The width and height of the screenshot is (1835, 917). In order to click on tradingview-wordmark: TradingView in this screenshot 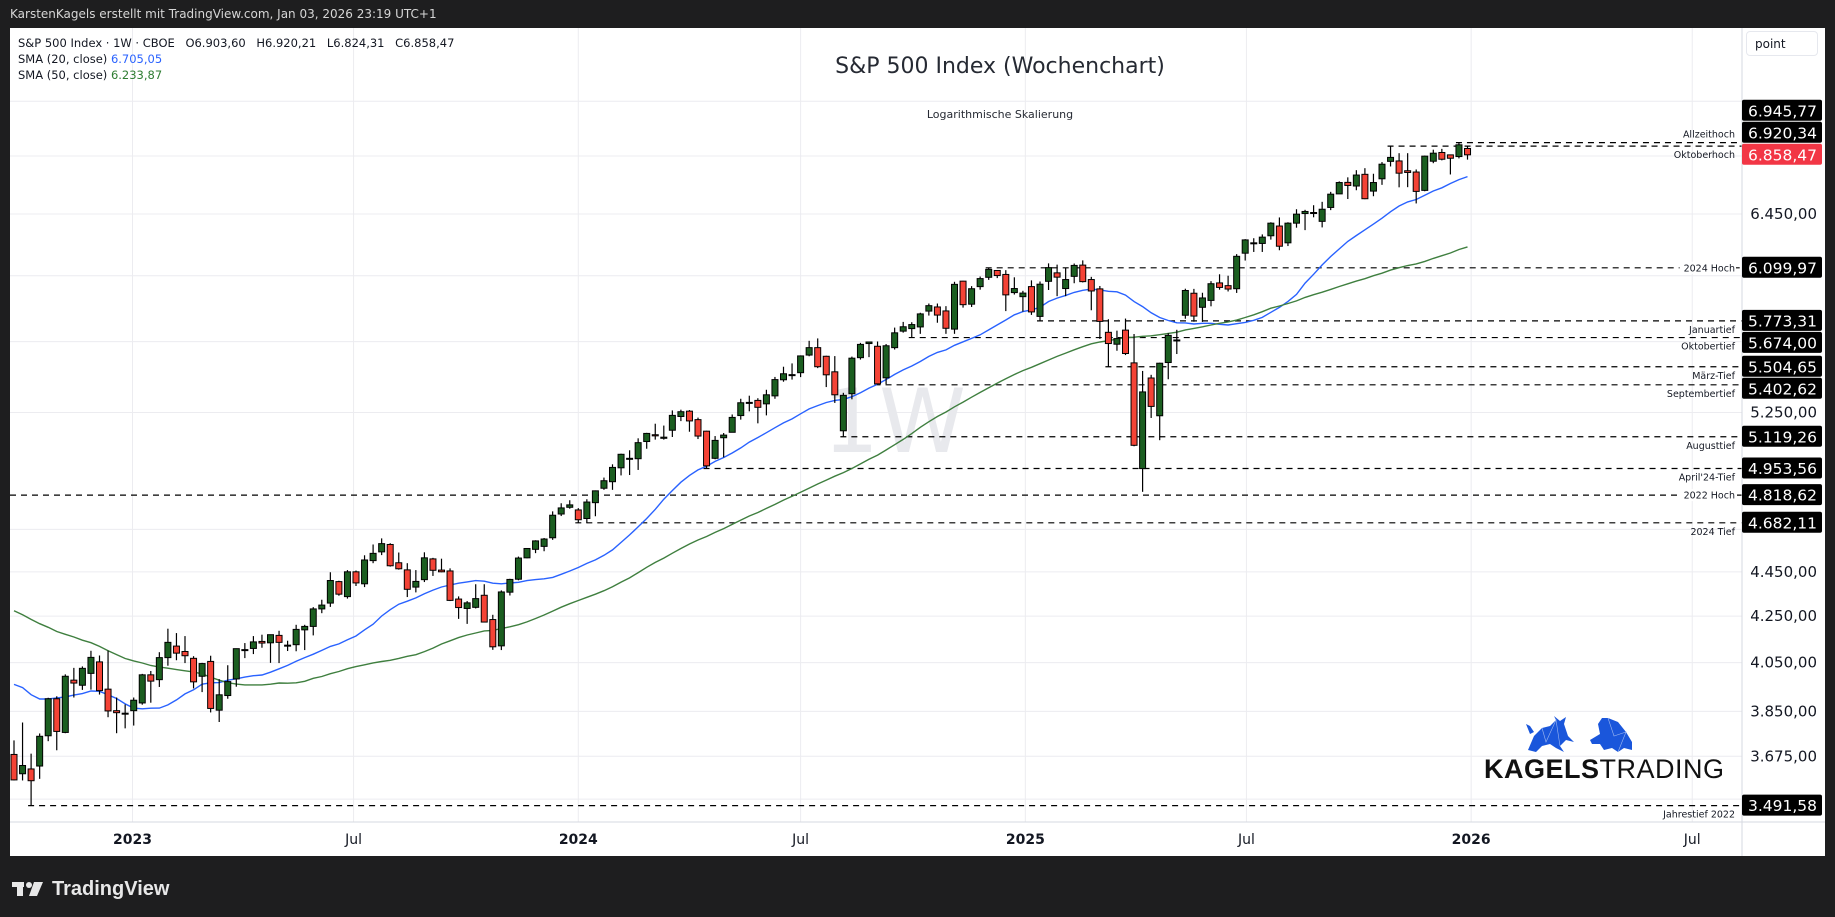, I will do `click(111, 888)`.